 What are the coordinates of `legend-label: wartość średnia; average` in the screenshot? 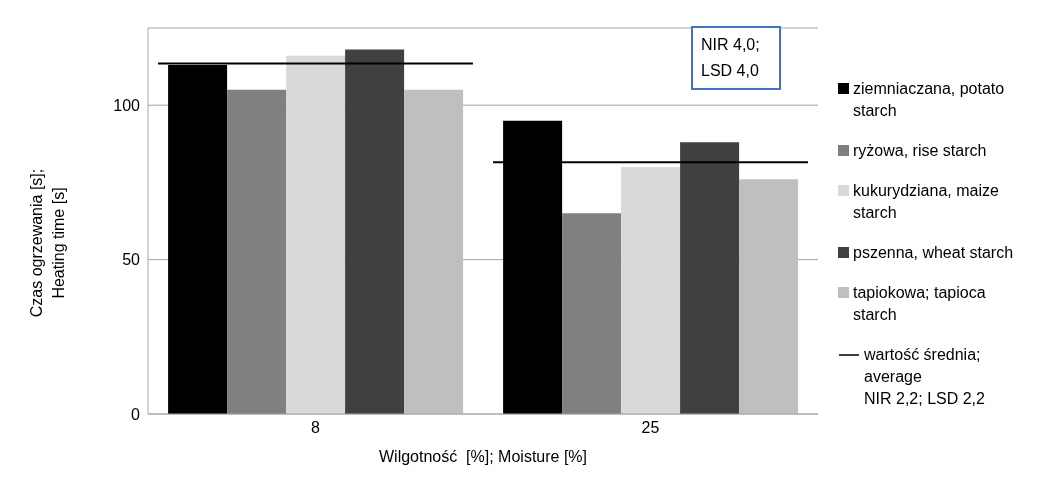 It's located at (923, 366).